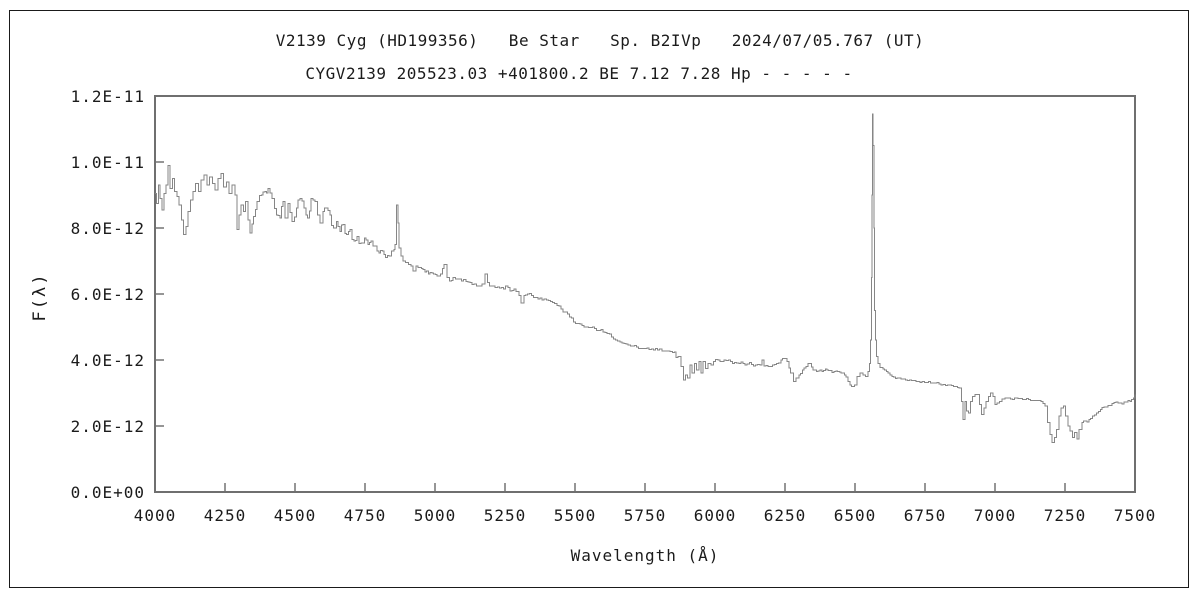 The width and height of the screenshot is (1200, 600). I want to click on x-tick-label: 4500, so click(295, 515).